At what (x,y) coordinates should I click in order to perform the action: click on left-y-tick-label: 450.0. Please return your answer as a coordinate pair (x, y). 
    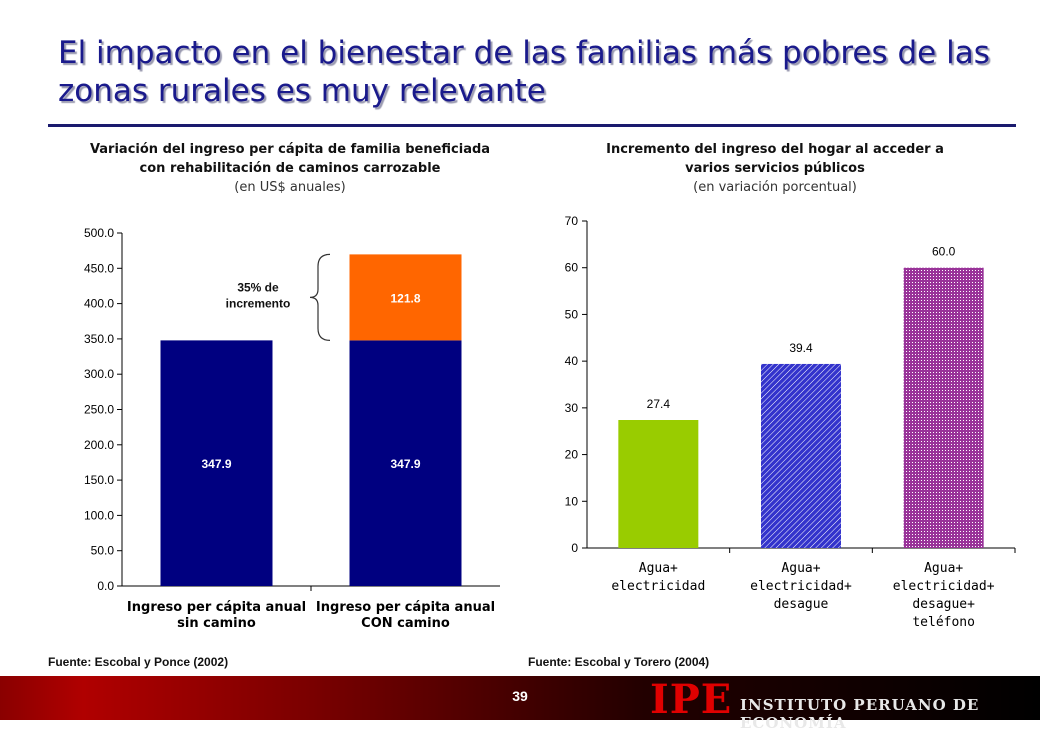
    Looking at the image, I should click on (99, 268).